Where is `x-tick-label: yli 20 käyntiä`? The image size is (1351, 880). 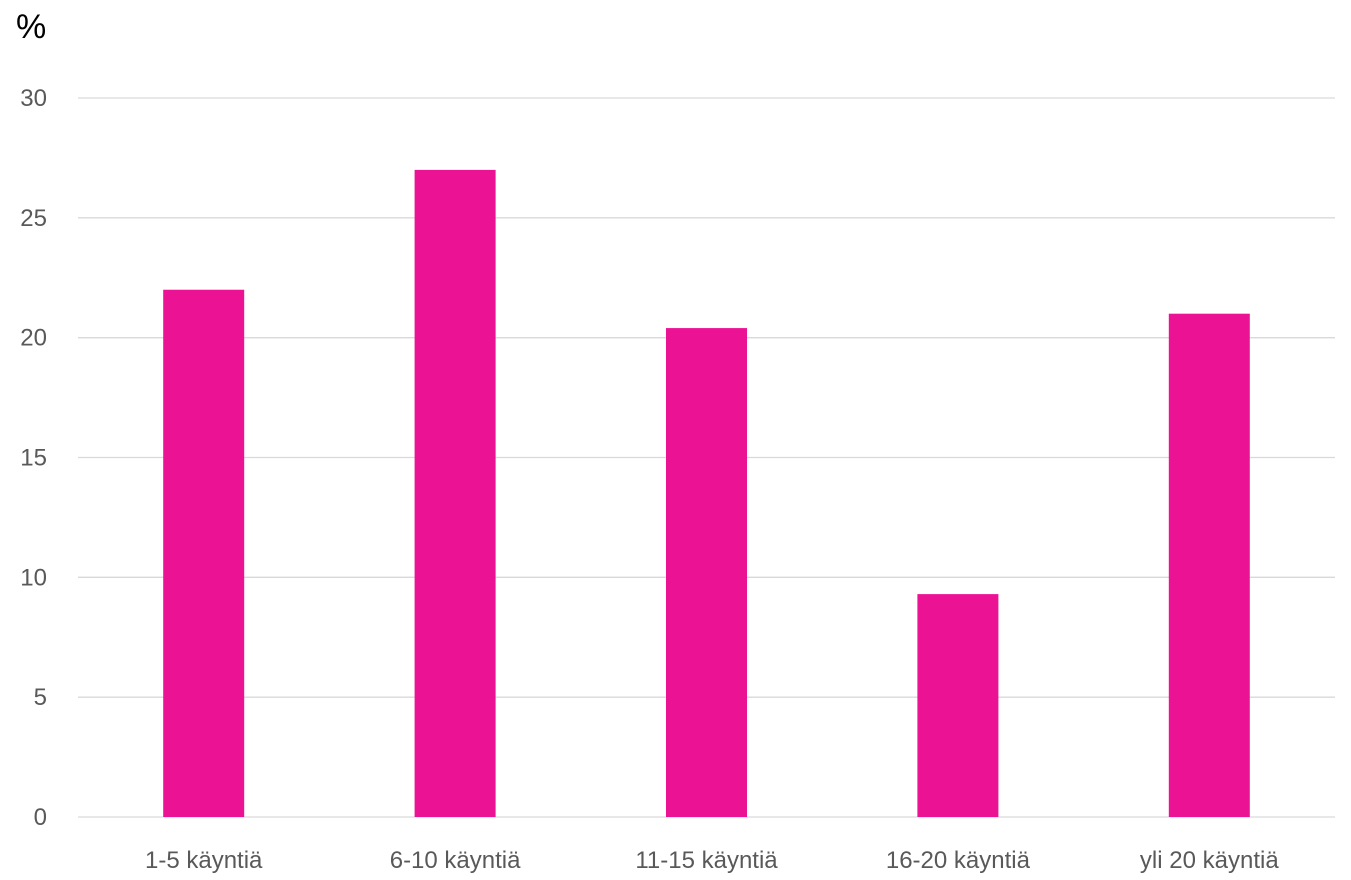 x-tick-label: yli 20 käyntiä is located at coordinates (1209, 860).